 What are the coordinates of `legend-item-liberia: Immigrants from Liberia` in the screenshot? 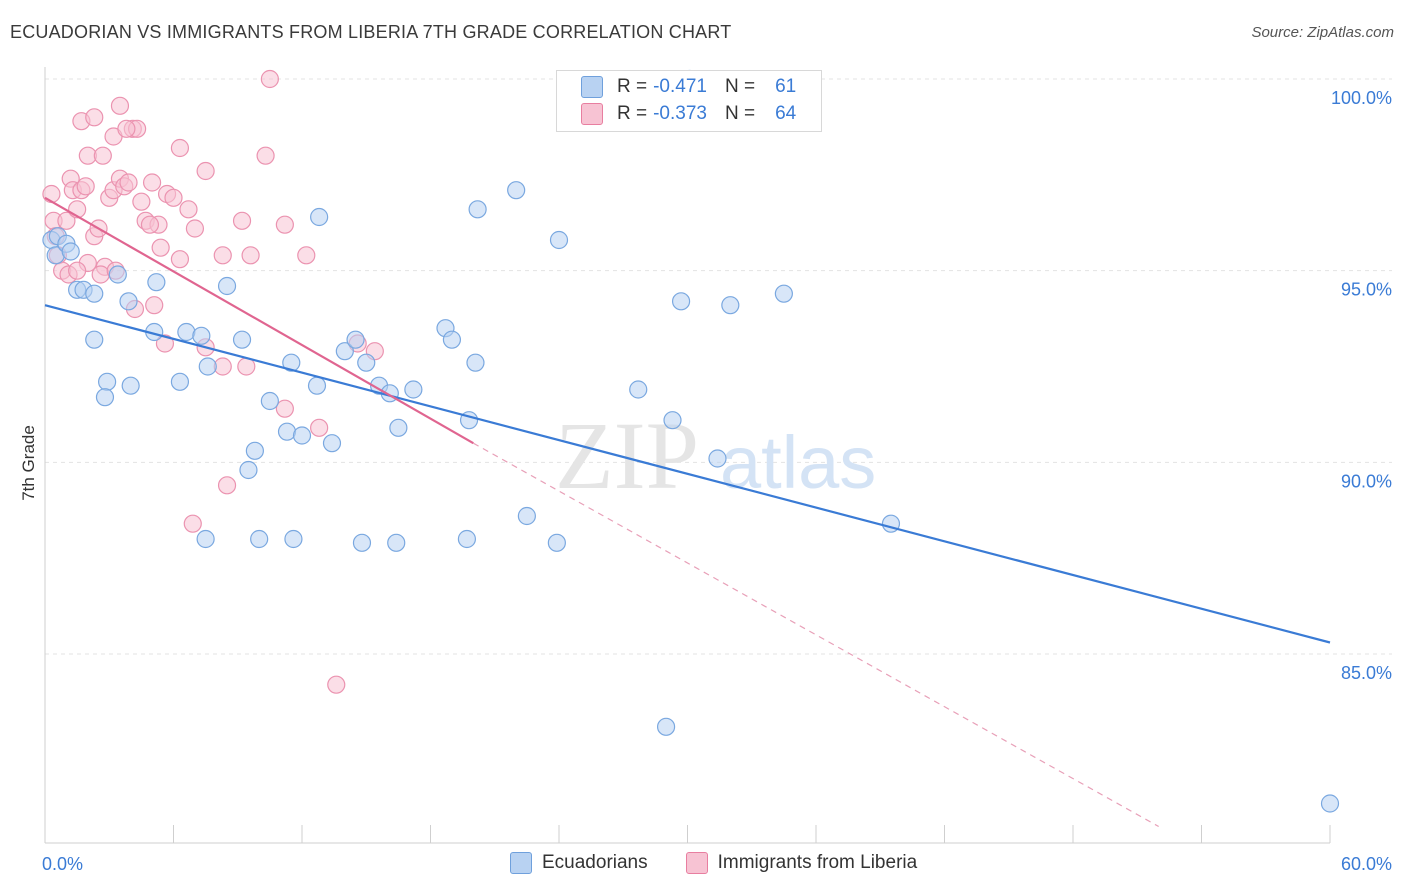 It's located at (801, 863).